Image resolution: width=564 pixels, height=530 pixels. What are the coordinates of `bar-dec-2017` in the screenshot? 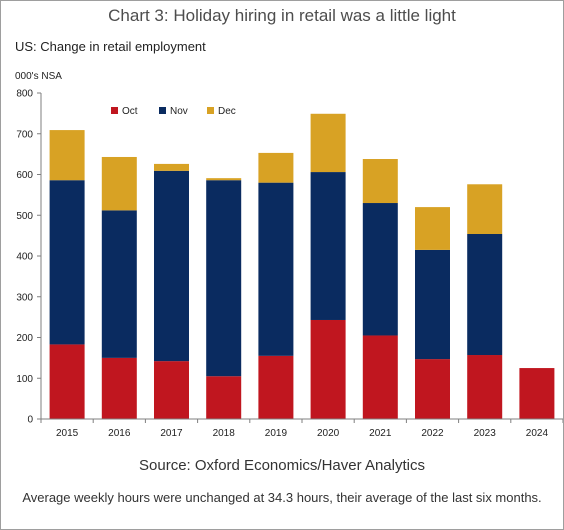 It's located at (171, 167).